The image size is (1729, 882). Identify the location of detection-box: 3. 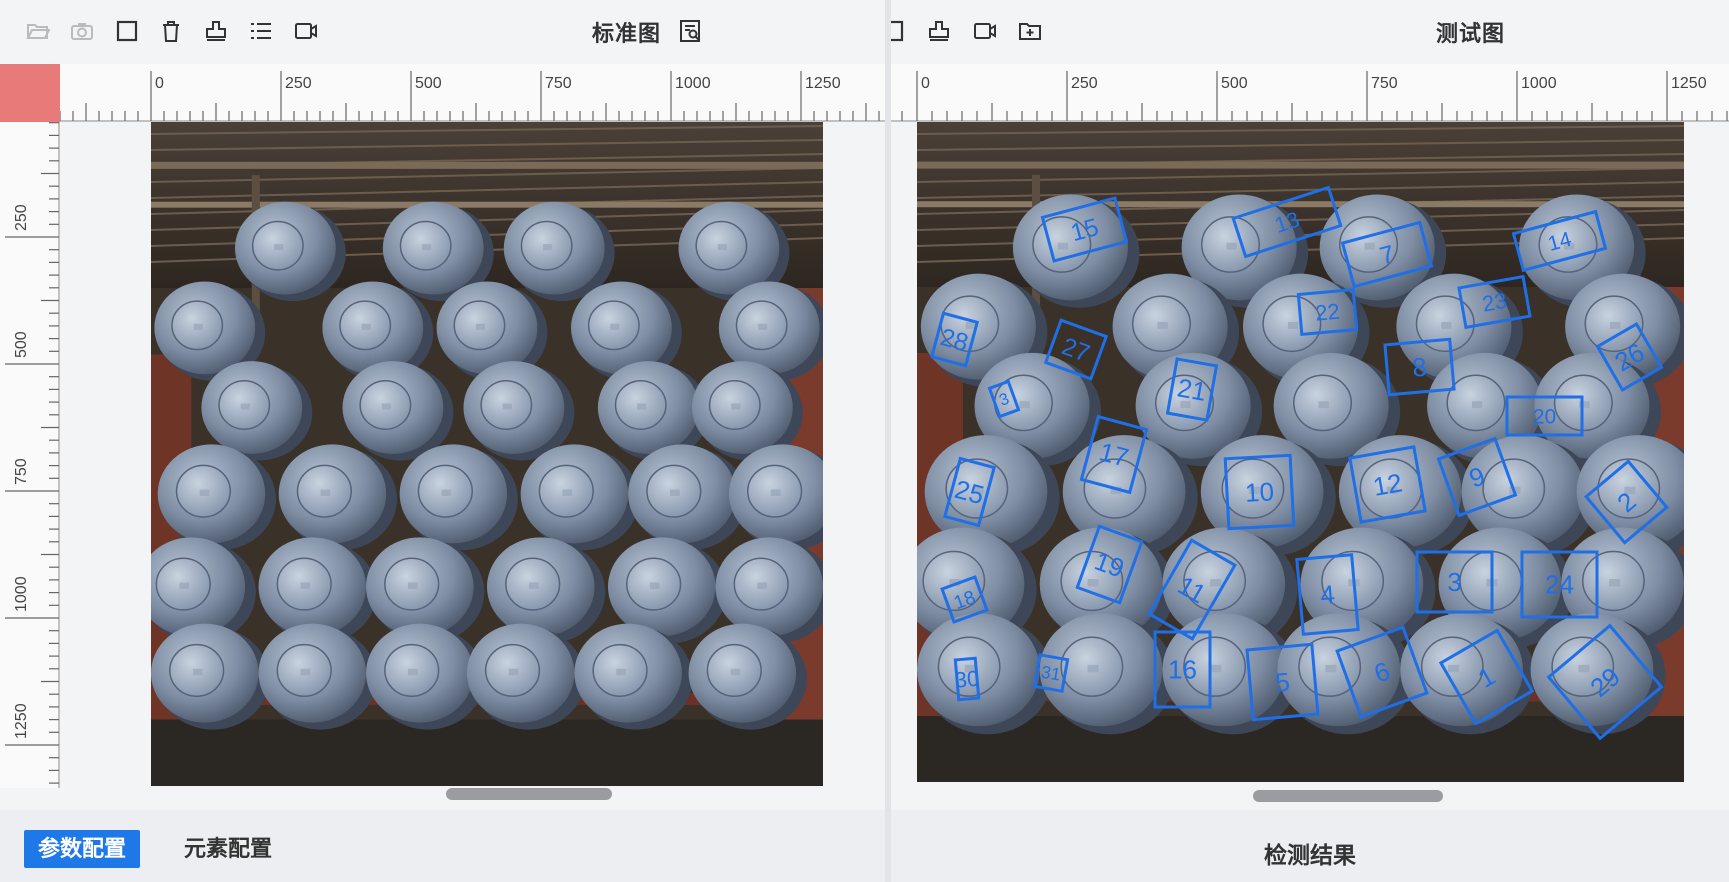
(1454, 582).